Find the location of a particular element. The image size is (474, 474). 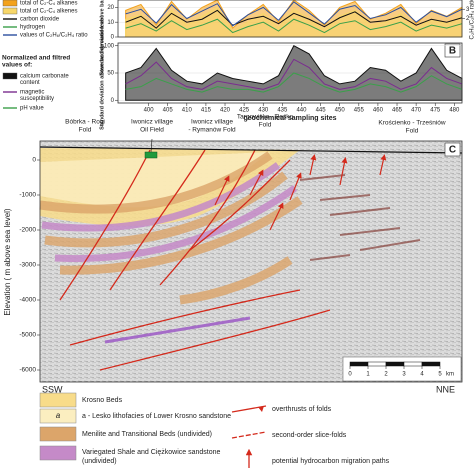

legend-label: second-order slice-folds is located at coordinates (309, 435).